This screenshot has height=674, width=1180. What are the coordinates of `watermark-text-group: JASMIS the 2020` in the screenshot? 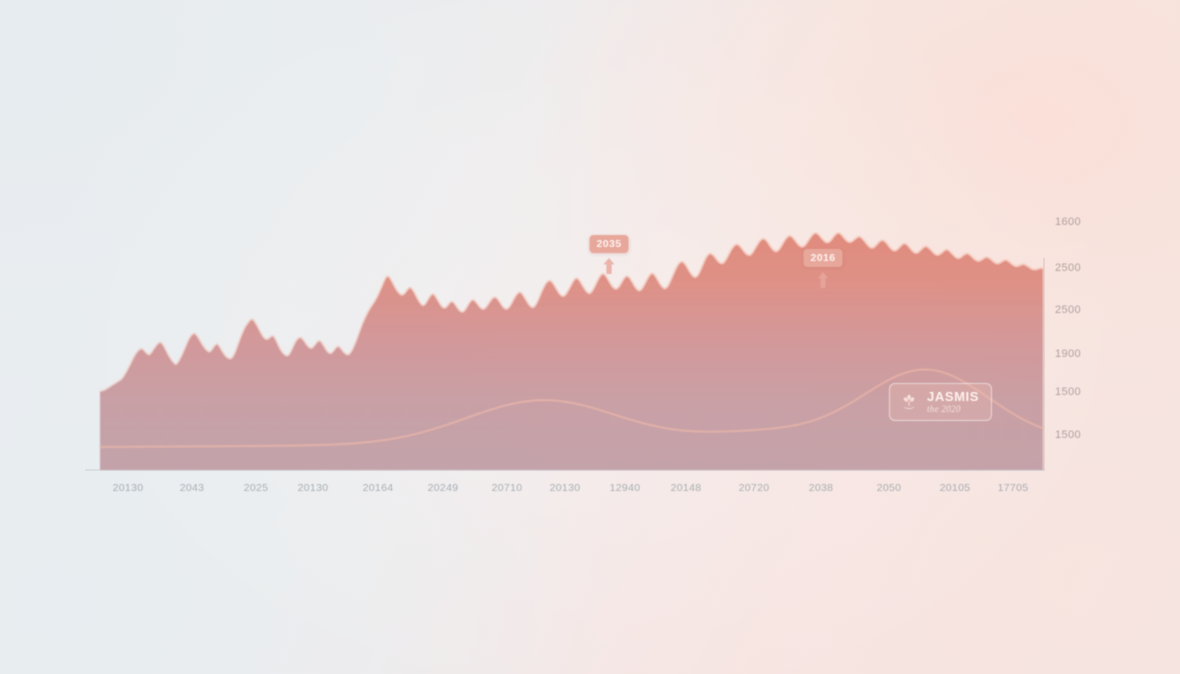 It's located at (953, 402).